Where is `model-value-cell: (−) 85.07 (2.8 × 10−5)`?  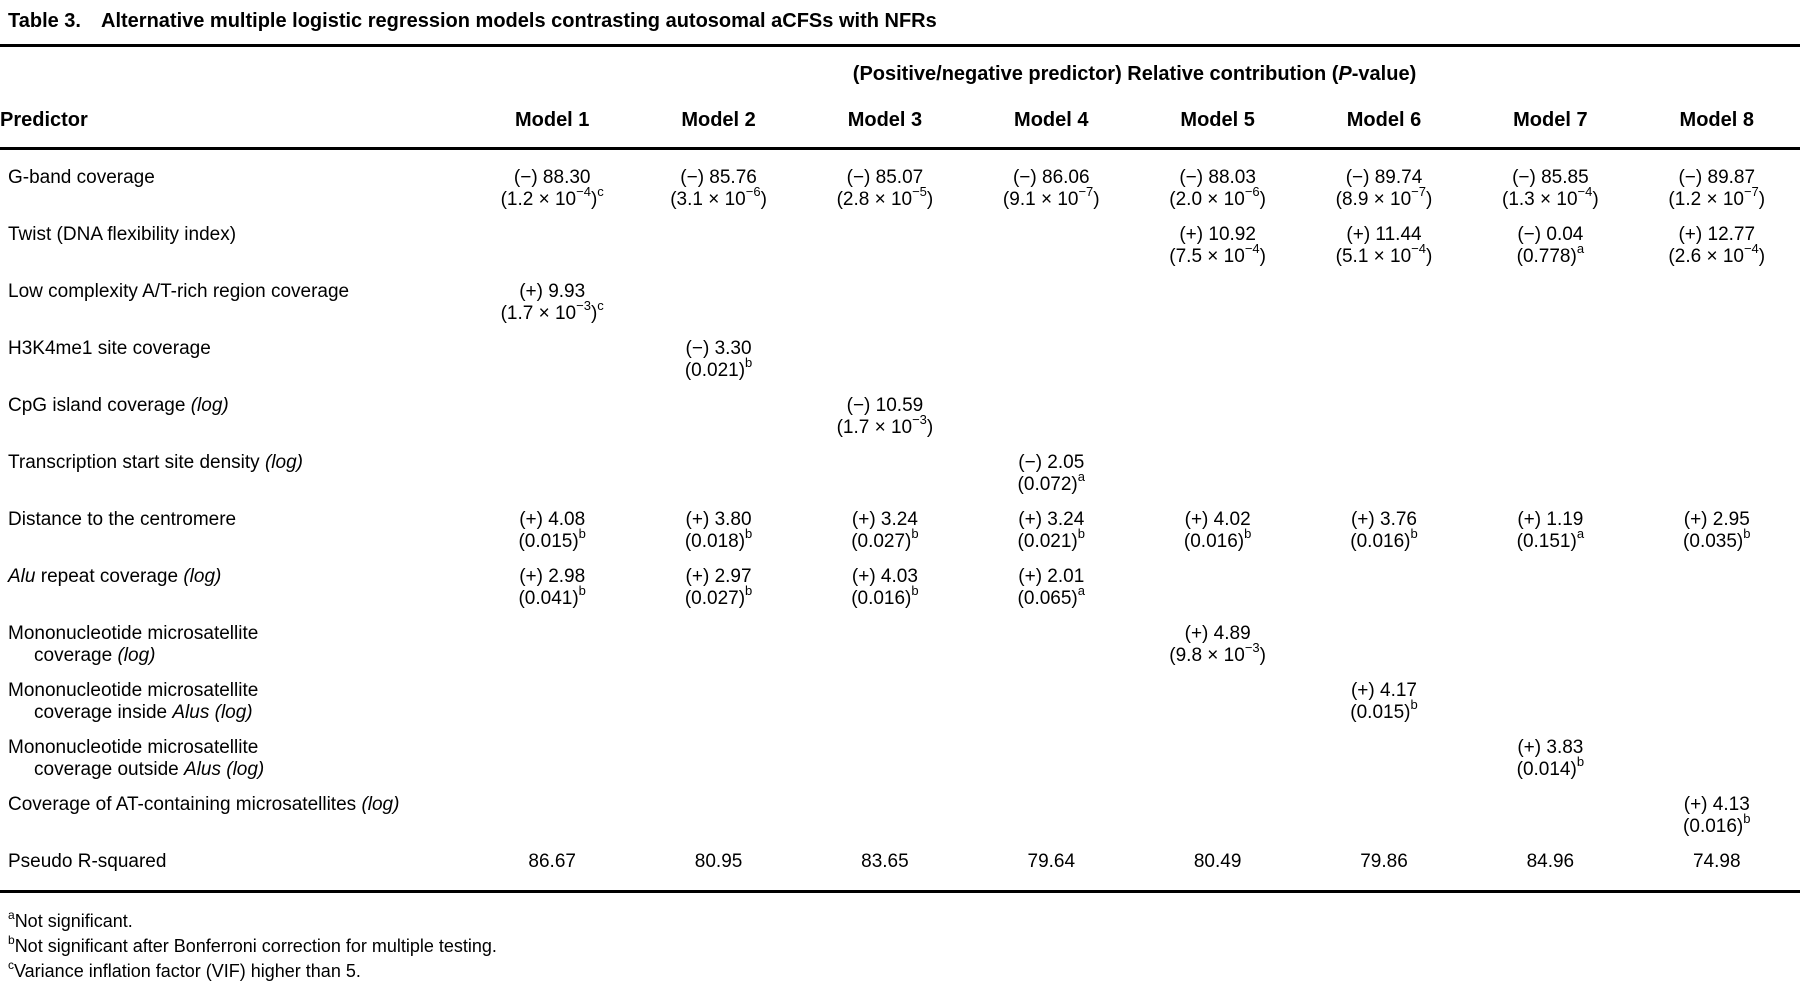 model-value-cell: (−) 85.07 (2.8 × 10−5) is located at coordinates (885, 188).